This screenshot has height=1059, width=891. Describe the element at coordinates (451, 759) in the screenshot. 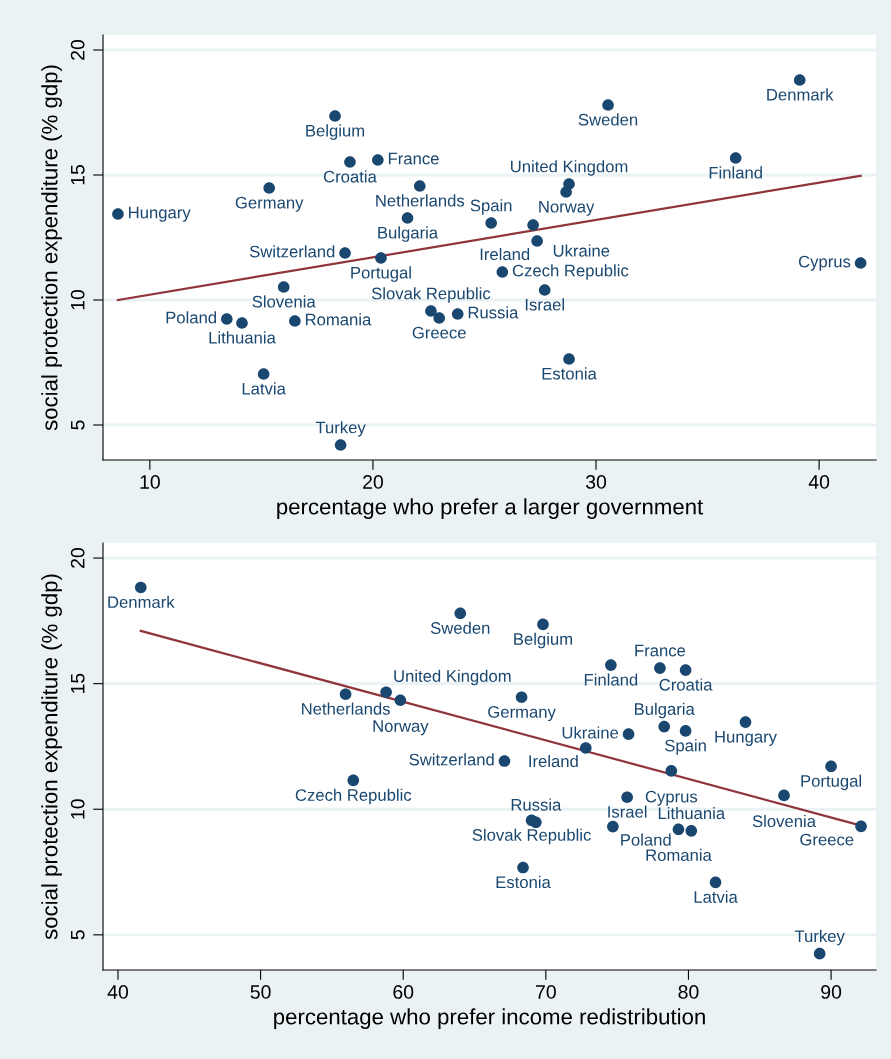

I see `annotation: Switzerland` at that location.